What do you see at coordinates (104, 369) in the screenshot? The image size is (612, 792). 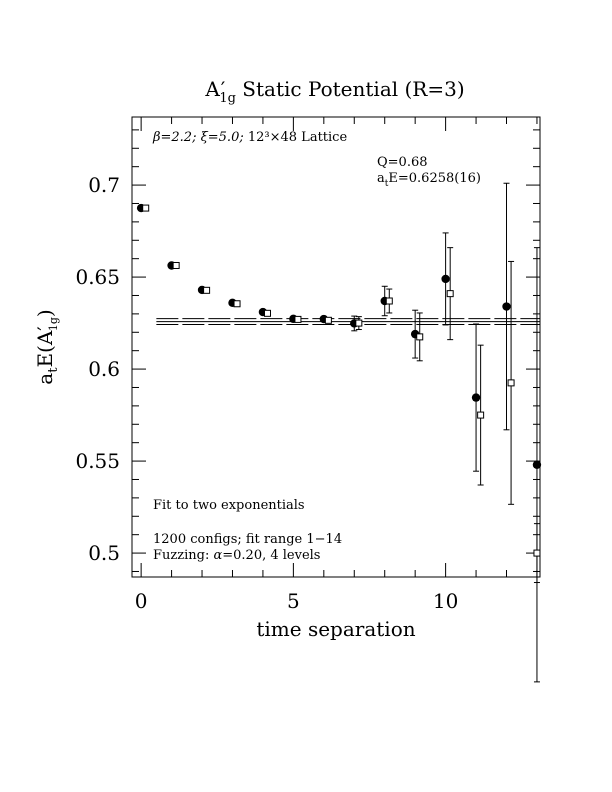 I see `y-tick-label-0.6: 0.6` at bounding box center [104, 369].